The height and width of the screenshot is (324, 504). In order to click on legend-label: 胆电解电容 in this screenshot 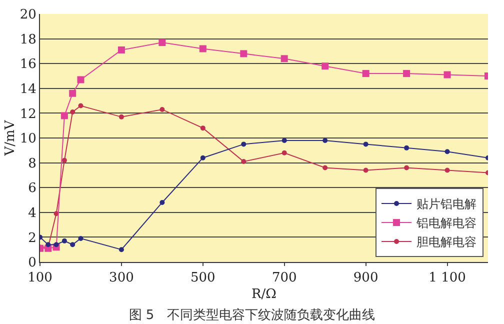, I will do `click(446, 242)`.